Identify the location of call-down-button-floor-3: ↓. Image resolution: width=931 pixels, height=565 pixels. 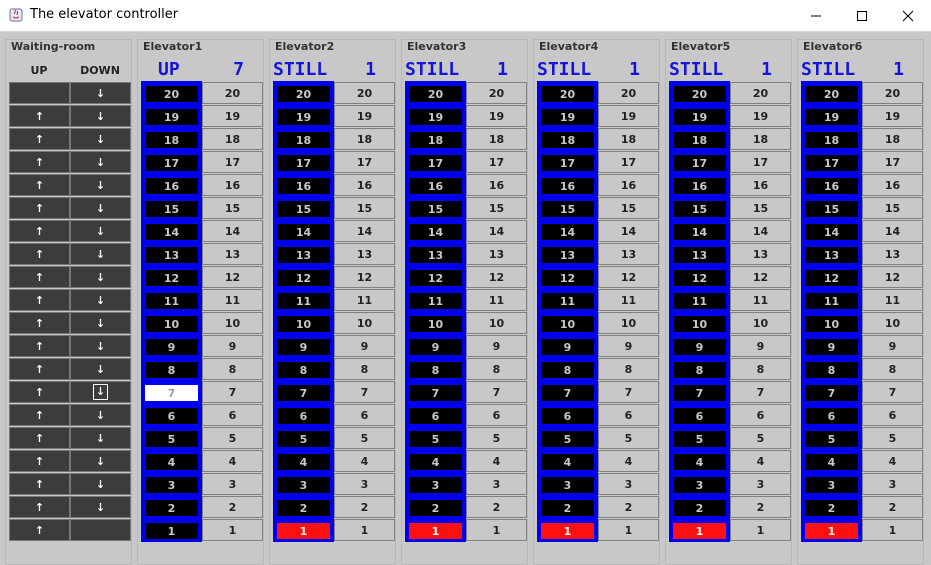
(100, 484).